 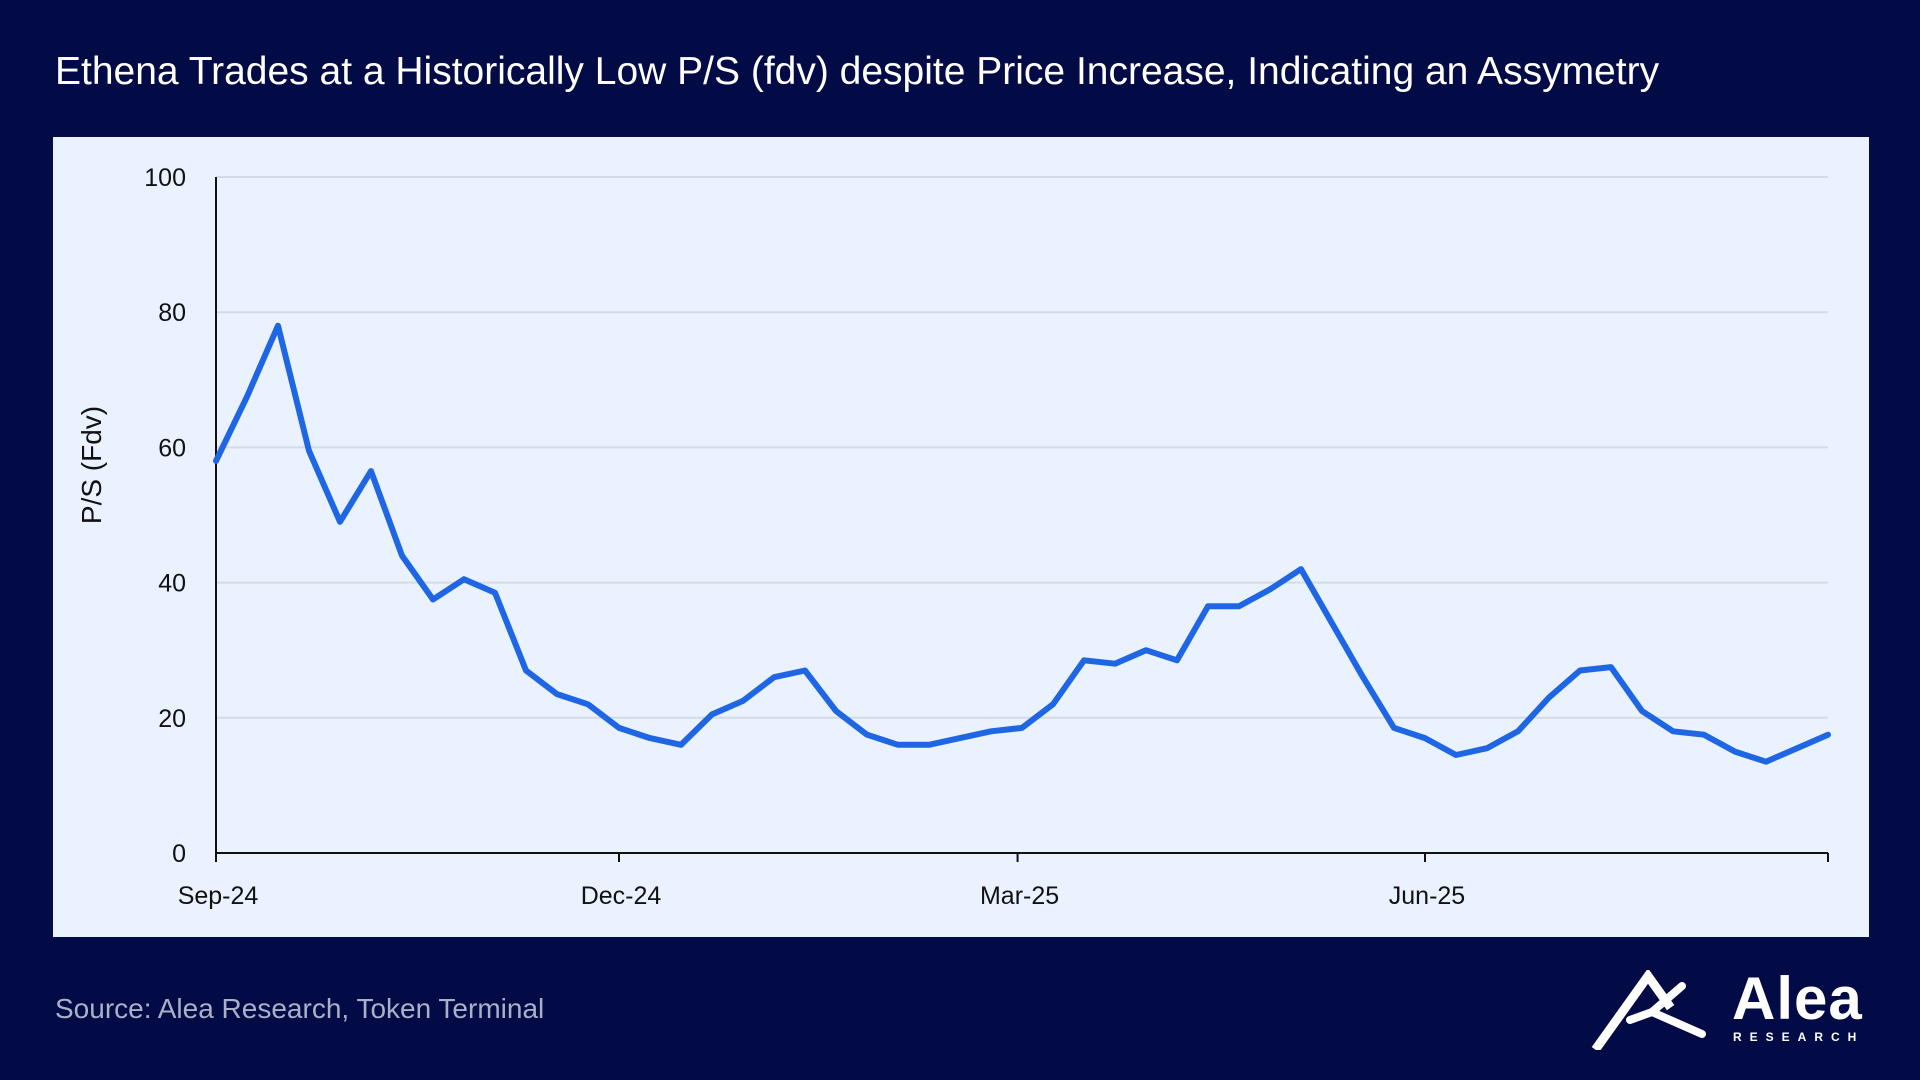 What do you see at coordinates (1019, 896) in the screenshot?
I see `x-tick-label: Mar-25` at bounding box center [1019, 896].